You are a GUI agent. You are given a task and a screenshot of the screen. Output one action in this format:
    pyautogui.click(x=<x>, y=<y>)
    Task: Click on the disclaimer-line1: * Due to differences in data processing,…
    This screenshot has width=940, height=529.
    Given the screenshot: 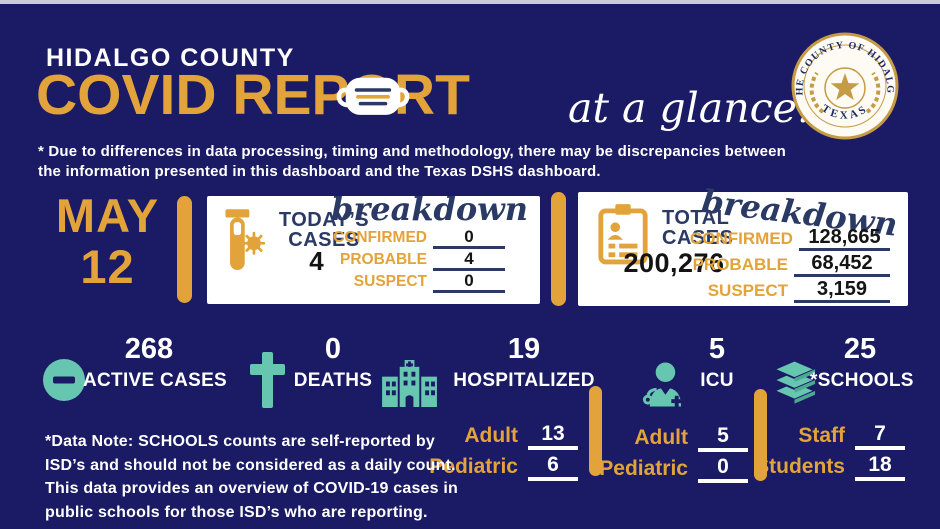 What is the action you would take?
    pyautogui.click(x=412, y=151)
    